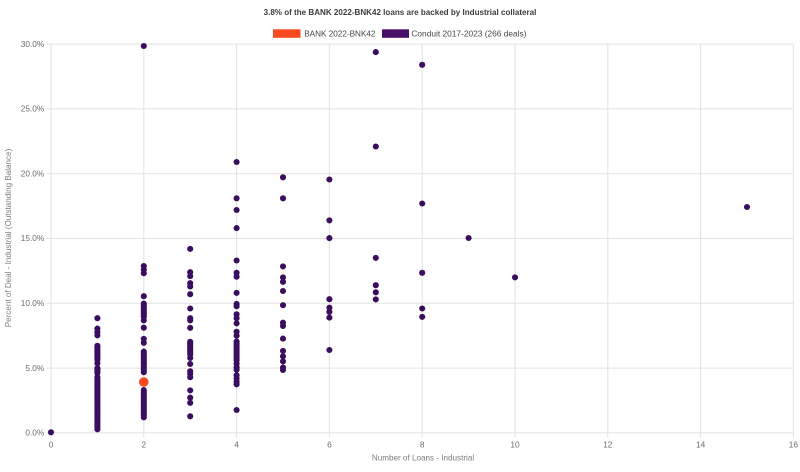 This screenshot has width=800, height=472. Describe the element at coordinates (423, 458) in the screenshot. I see `svg-text: Number of Loans - Industrial` at that location.